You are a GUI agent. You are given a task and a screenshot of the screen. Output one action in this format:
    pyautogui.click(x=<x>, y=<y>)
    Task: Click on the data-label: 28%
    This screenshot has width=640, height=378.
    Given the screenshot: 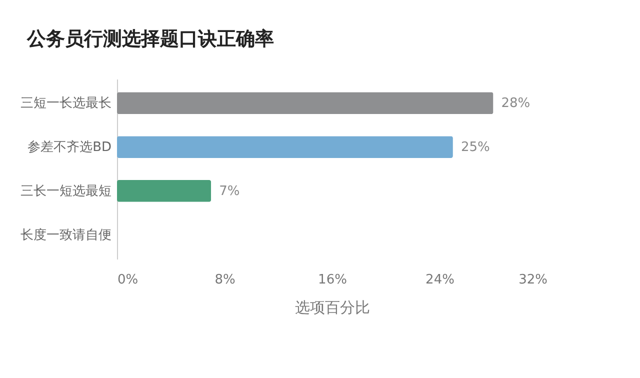 What is the action you would take?
    pyautogui.click(x=515, y=104)
    